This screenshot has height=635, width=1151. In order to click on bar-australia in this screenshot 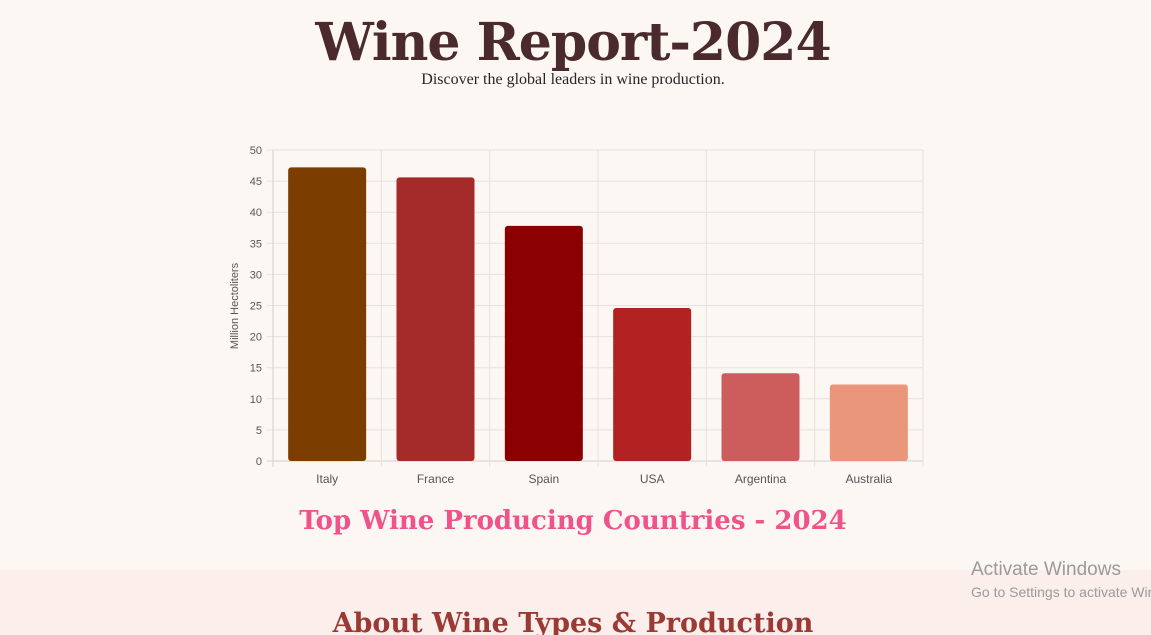, I will do `click(868, 422)`.